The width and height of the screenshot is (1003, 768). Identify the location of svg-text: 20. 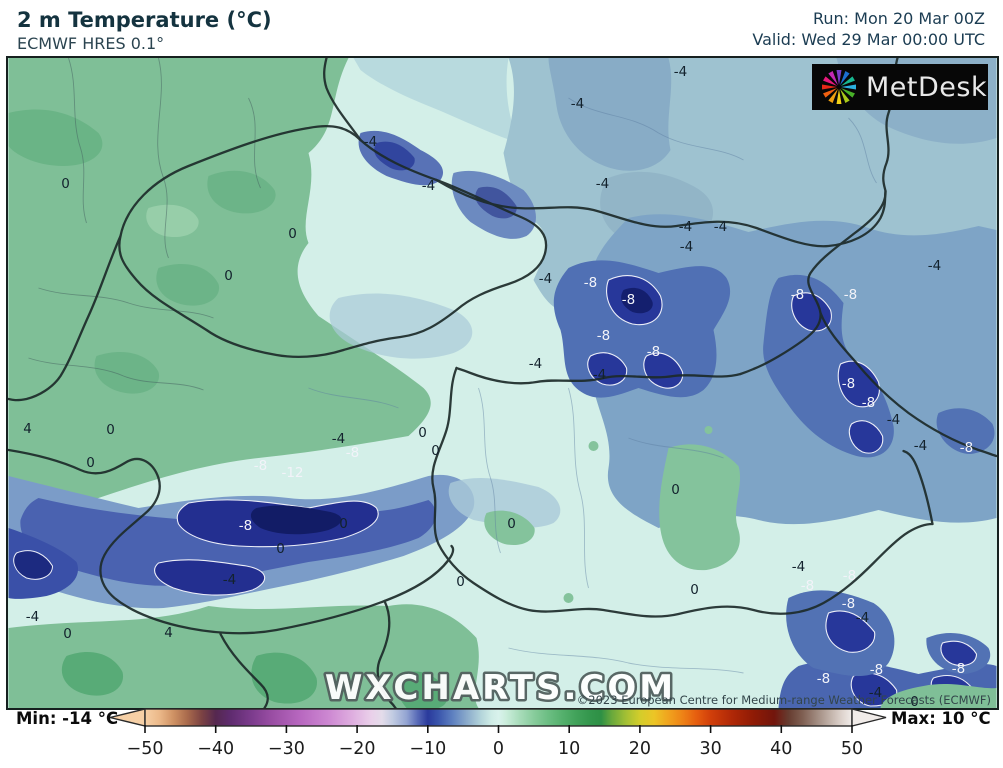
(640, 749).